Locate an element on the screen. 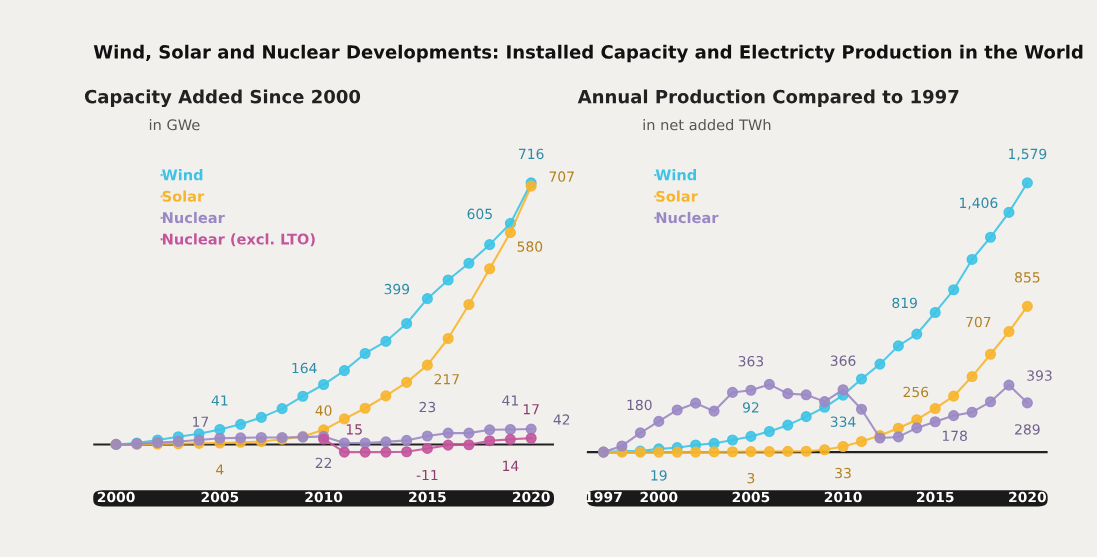  data-label: 605 is located at coordinates (479, 214).